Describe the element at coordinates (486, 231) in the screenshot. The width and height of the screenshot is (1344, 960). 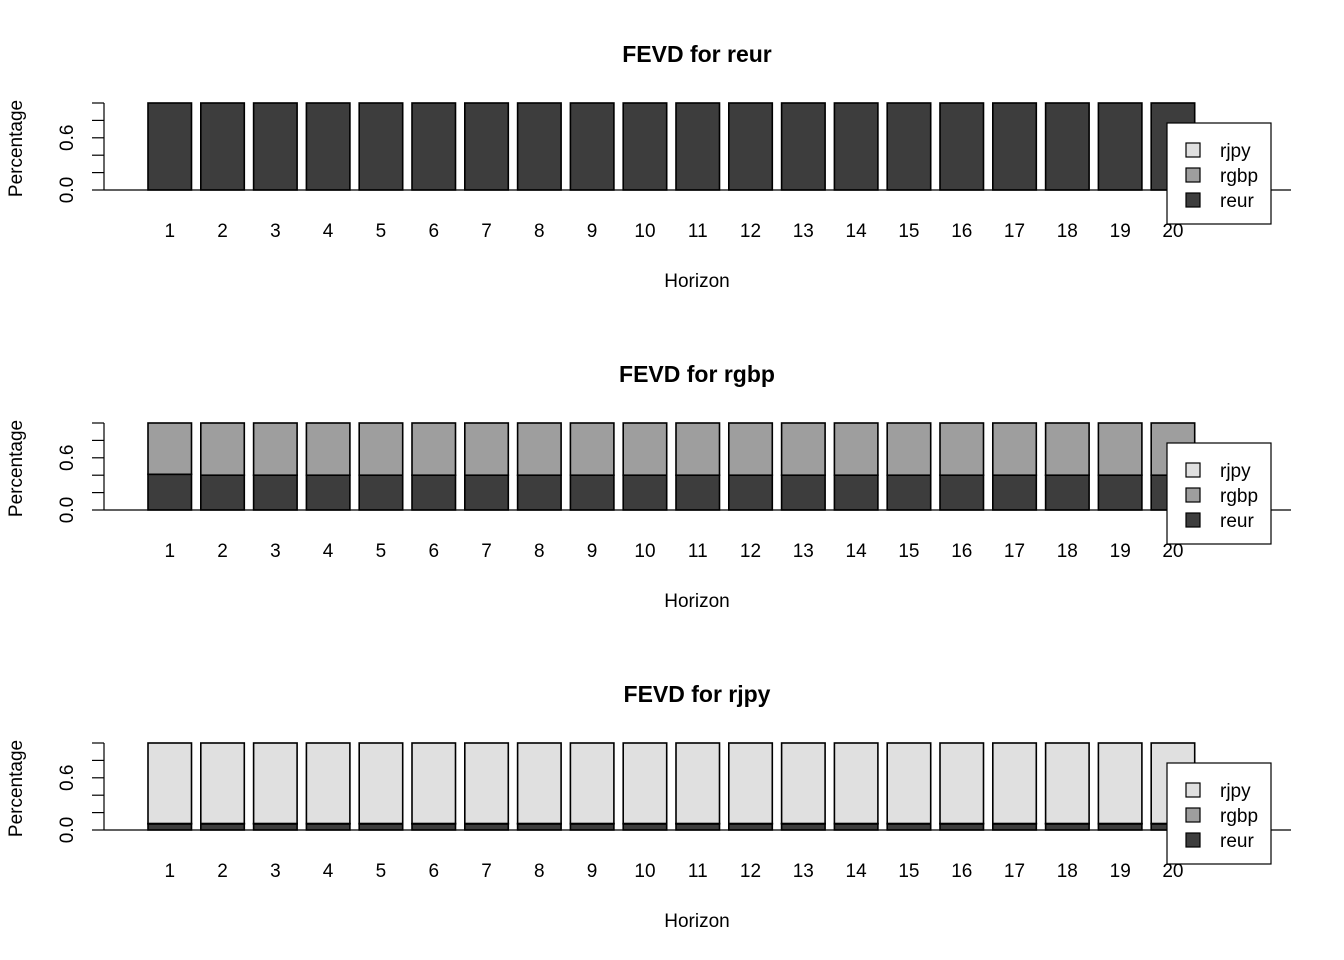
I see `x-tick-label: 7` at that location.